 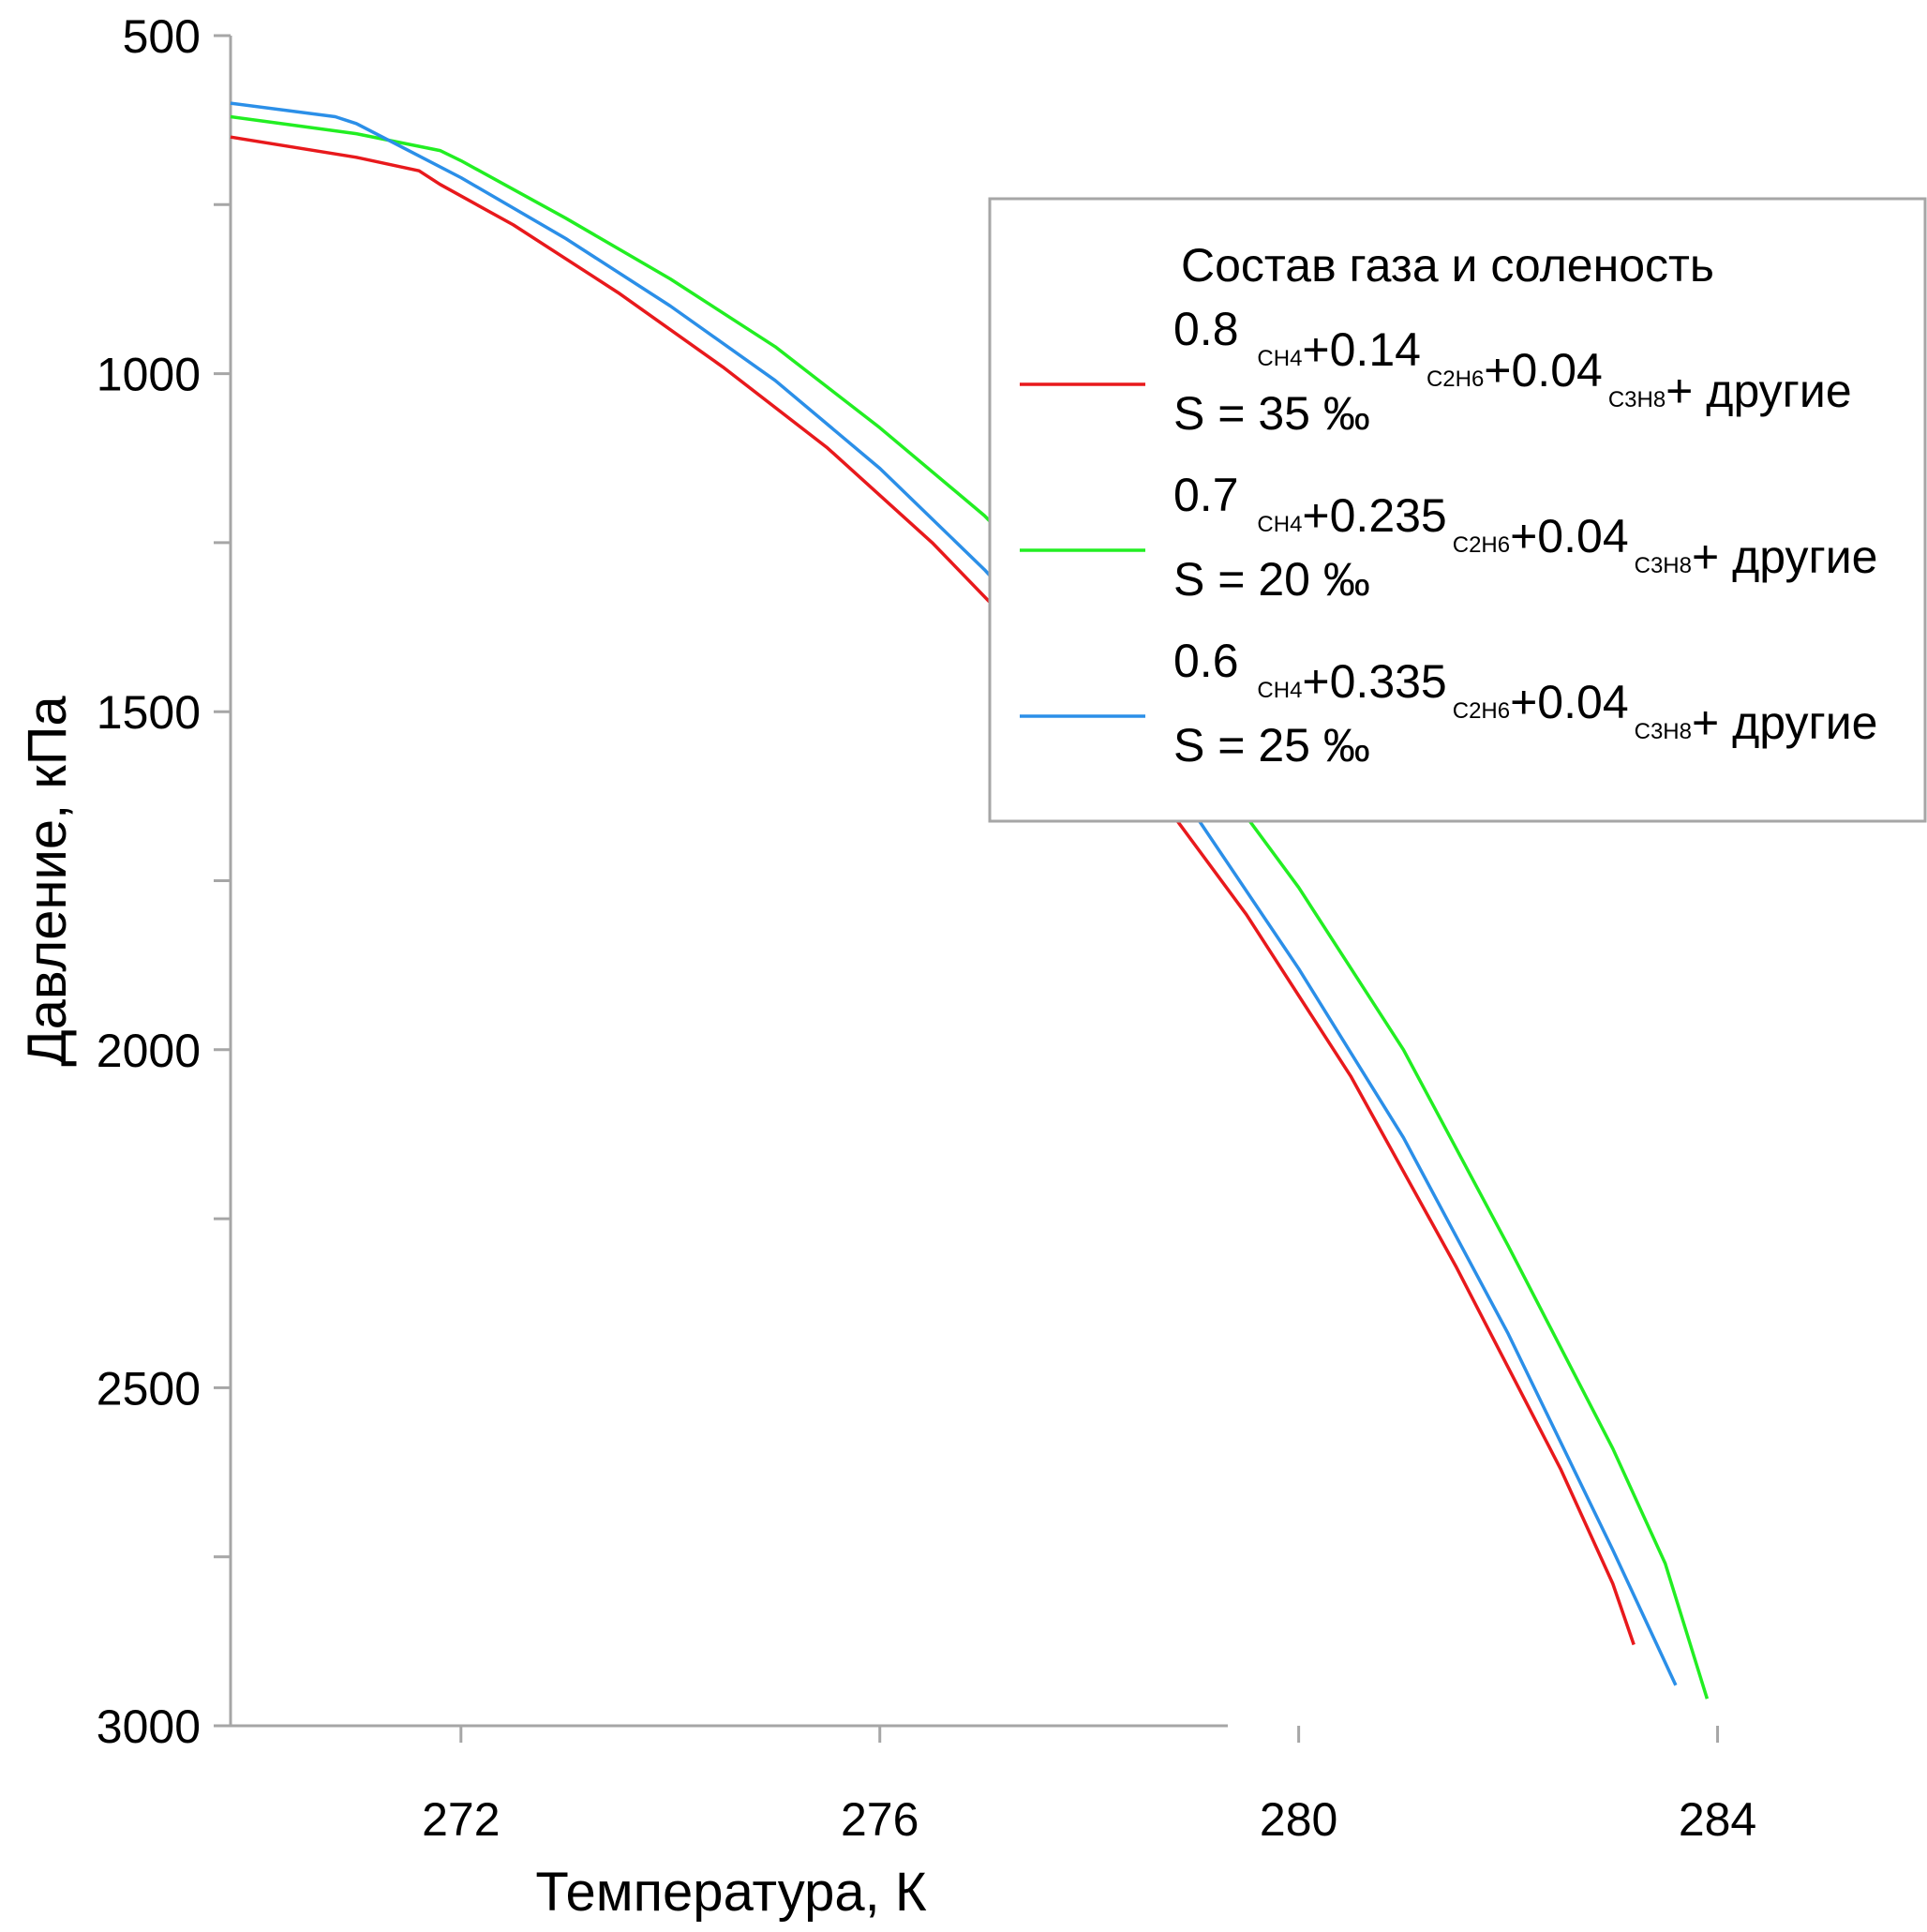 I want to click on y-tick-label: 2000, so click(x=149, y=1051).